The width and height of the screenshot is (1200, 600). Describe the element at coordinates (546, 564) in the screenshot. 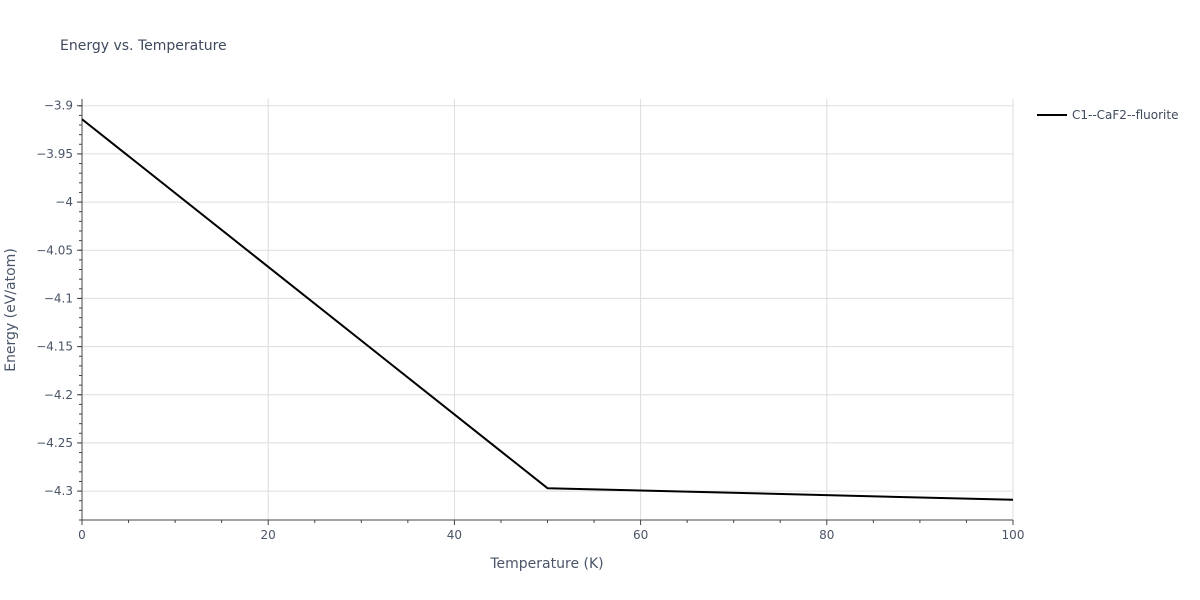

I see `x-axis-label: Temperature (K)` at that location.